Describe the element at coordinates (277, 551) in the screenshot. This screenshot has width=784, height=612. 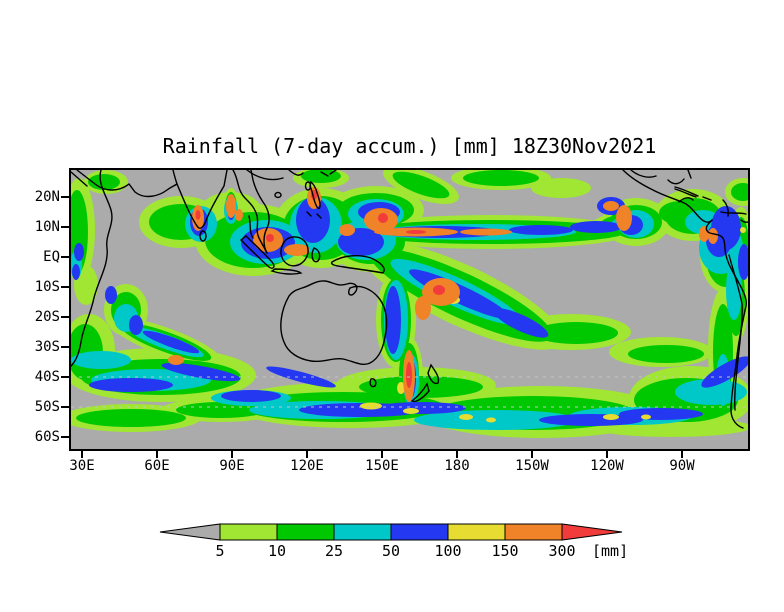
I see `colorbar-label: 10` at that location.